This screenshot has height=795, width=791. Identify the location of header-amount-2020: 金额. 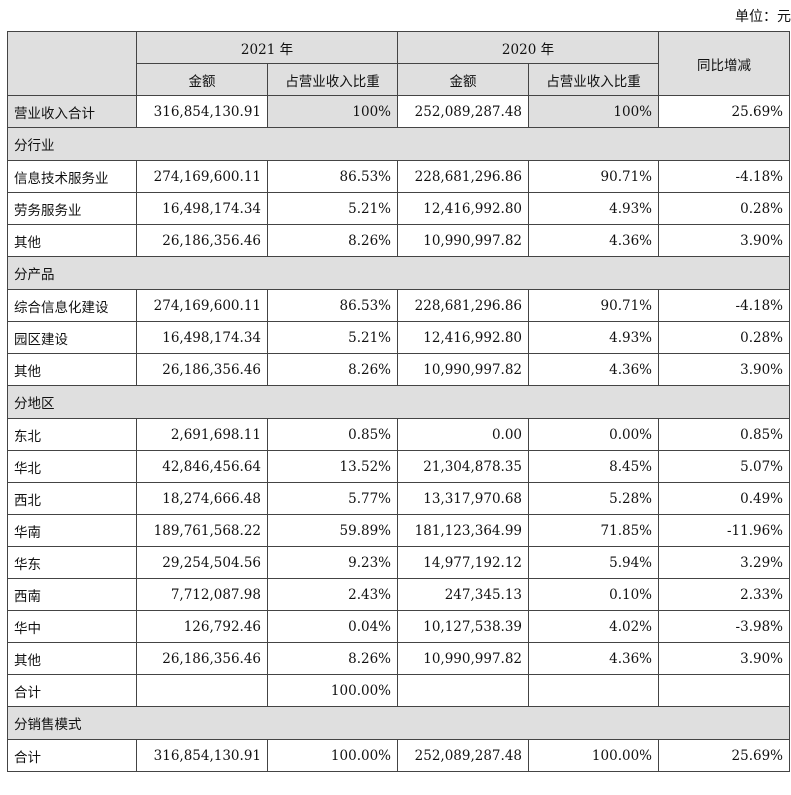
(463, 79).